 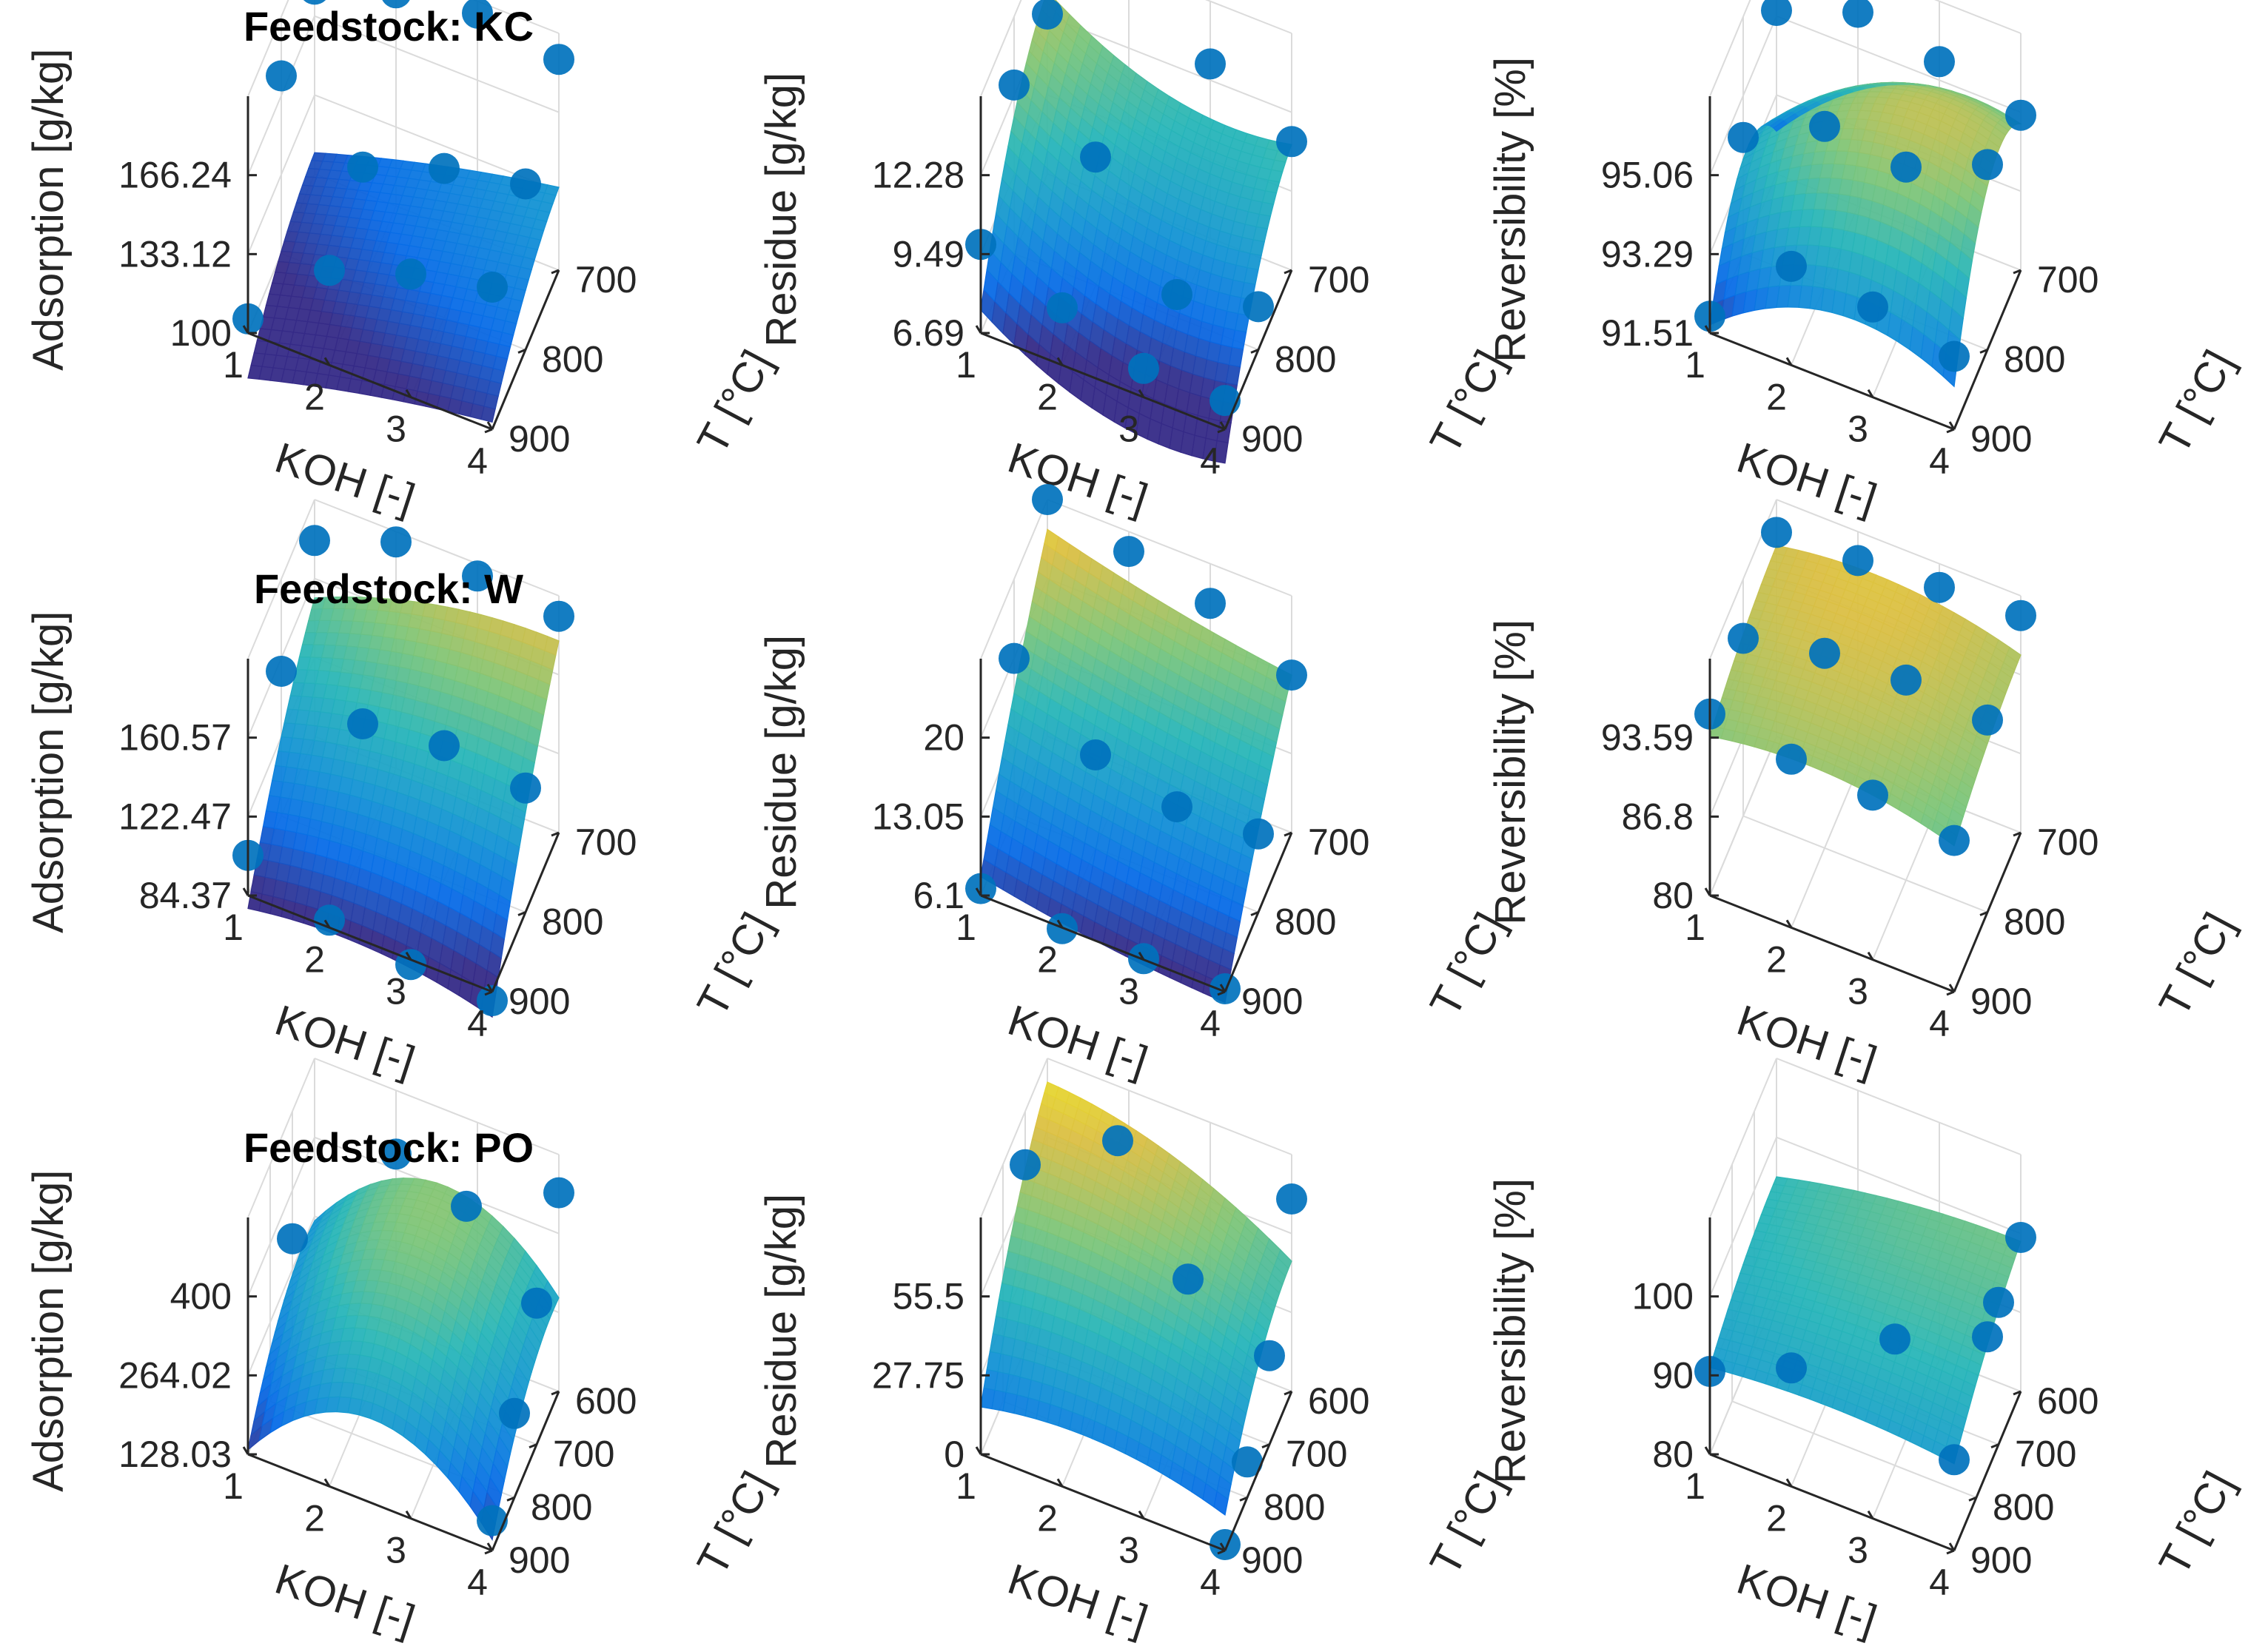 I want to click on z-tick-label: 91.51, so click(x=1647, y=333).